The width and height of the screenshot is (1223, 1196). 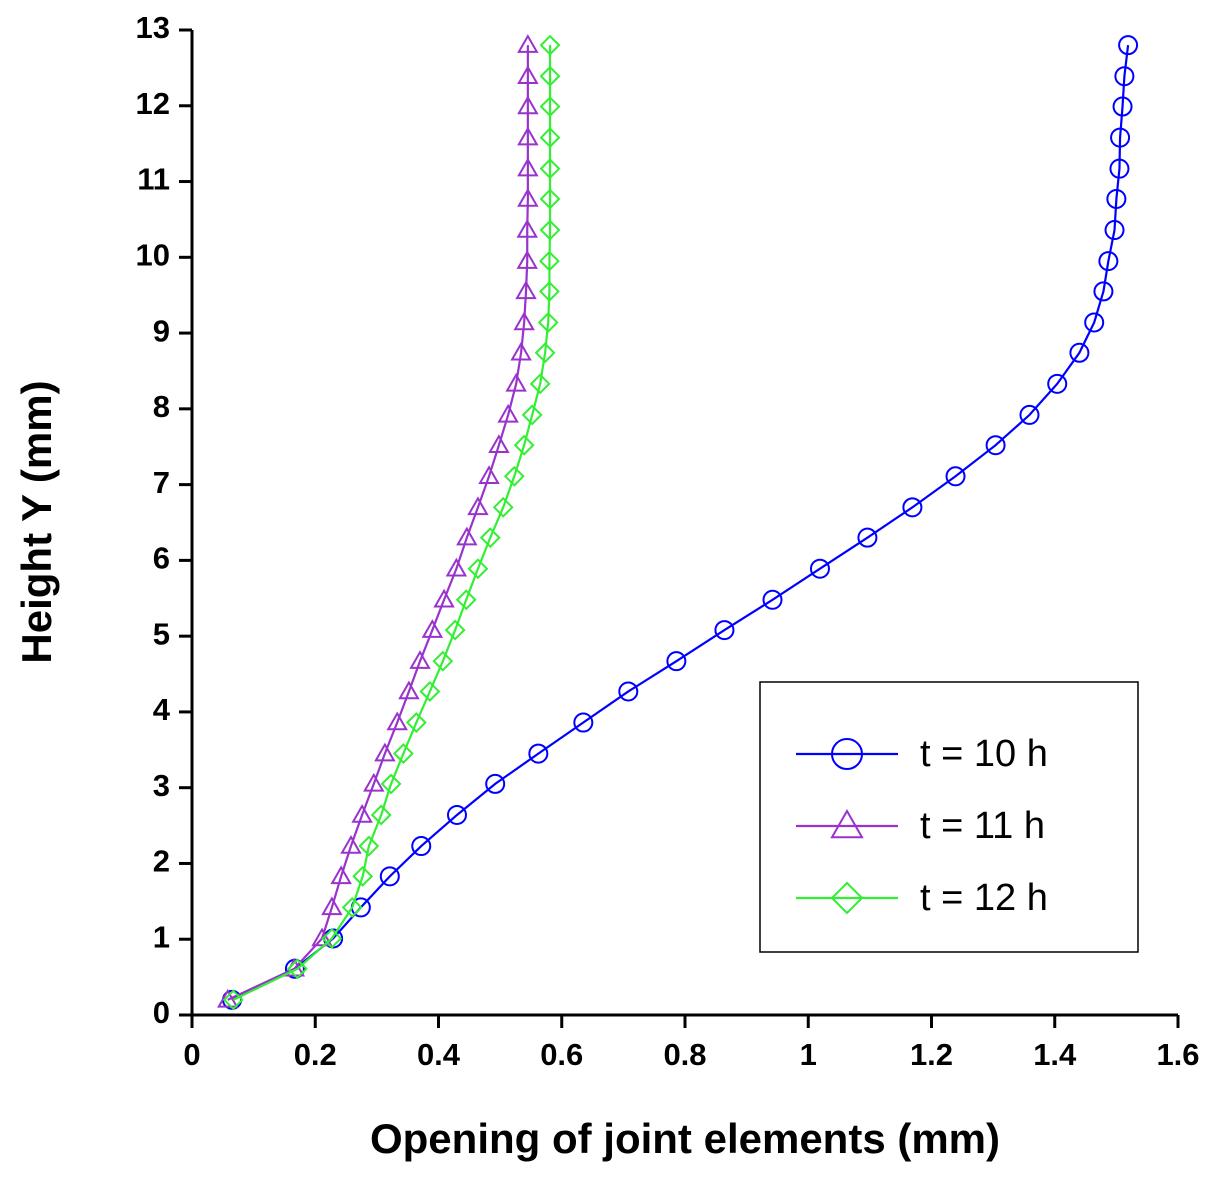 What do you see at coordinates (439, 1054) in the screenshot?
I see `x-tick-label: 0.4` at bounding box center [439, 1054].